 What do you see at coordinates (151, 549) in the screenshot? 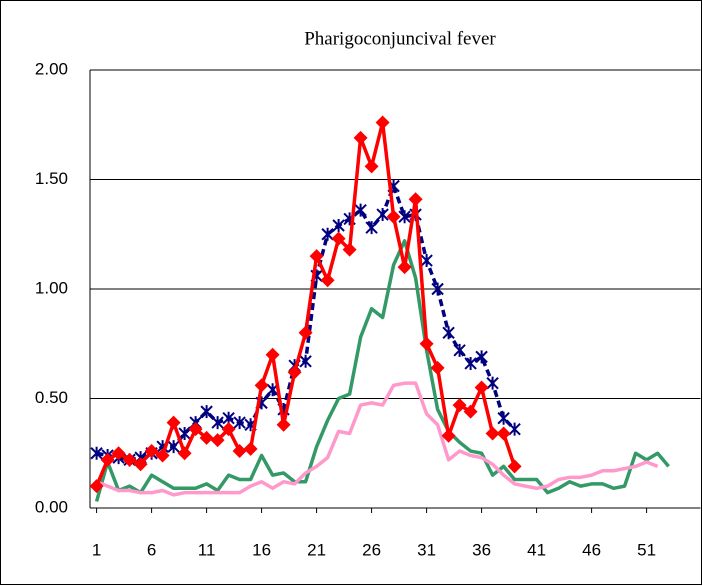
I see `x-tick-label: 6` at bounding box center [151, 549].